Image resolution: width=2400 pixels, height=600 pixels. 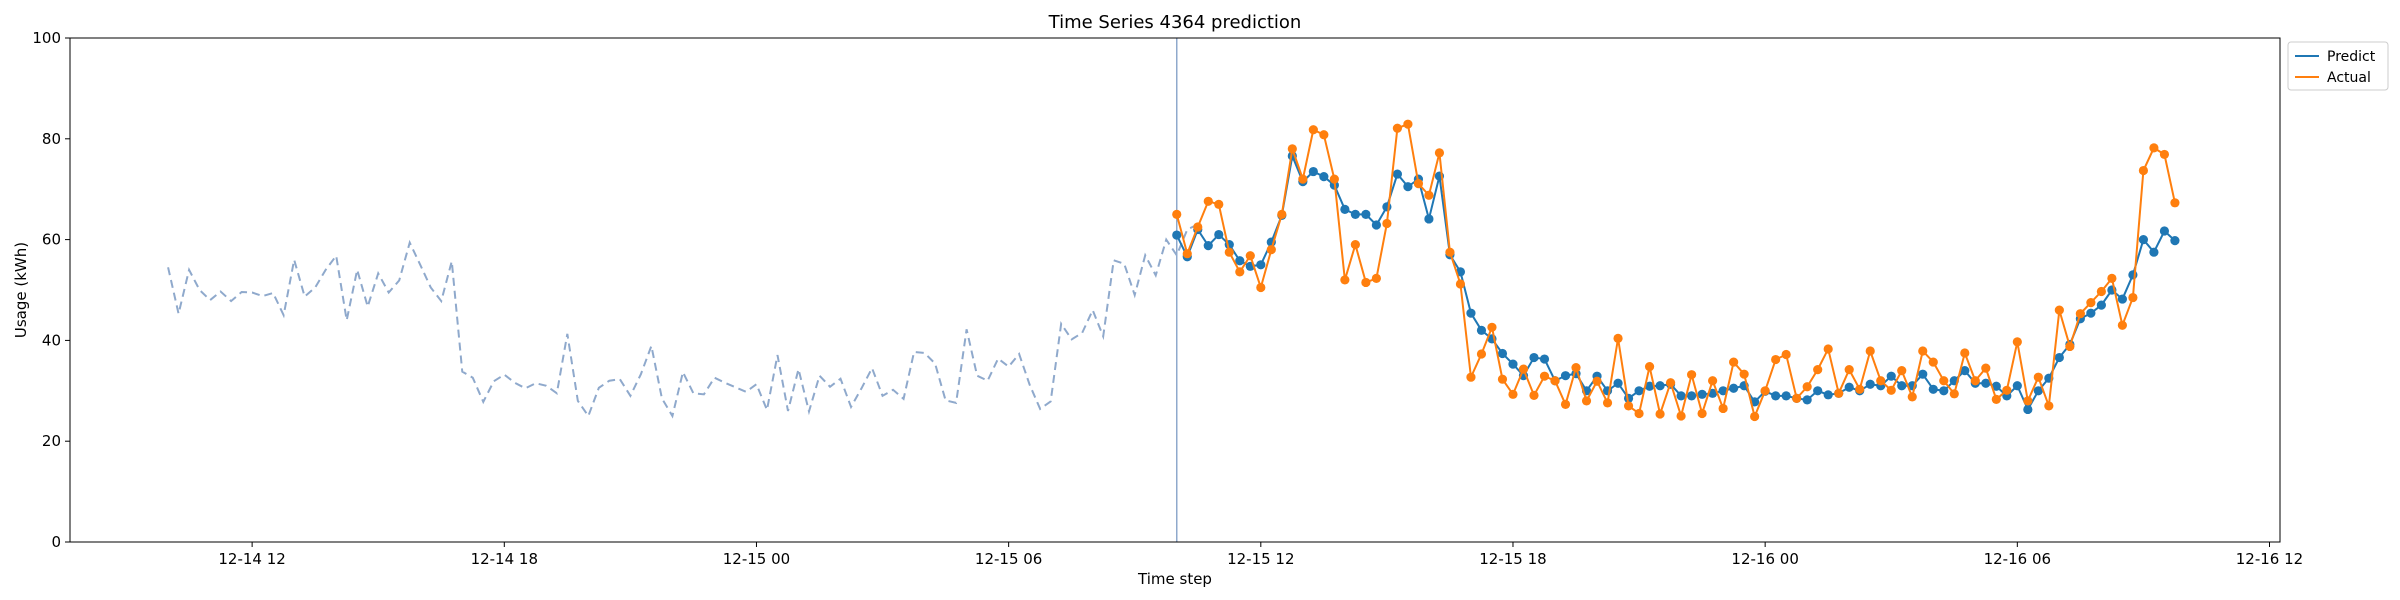 I want to click on y-tick-label: 60, so click(x=51, y=240).